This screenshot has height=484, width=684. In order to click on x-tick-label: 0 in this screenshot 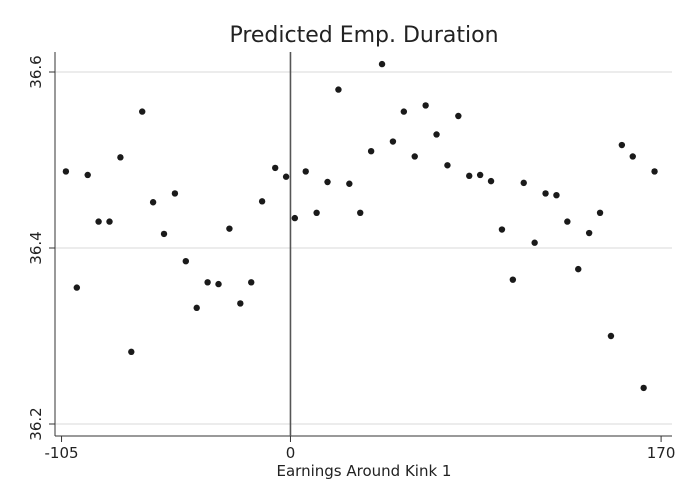, I will do `click(291, 453)`.